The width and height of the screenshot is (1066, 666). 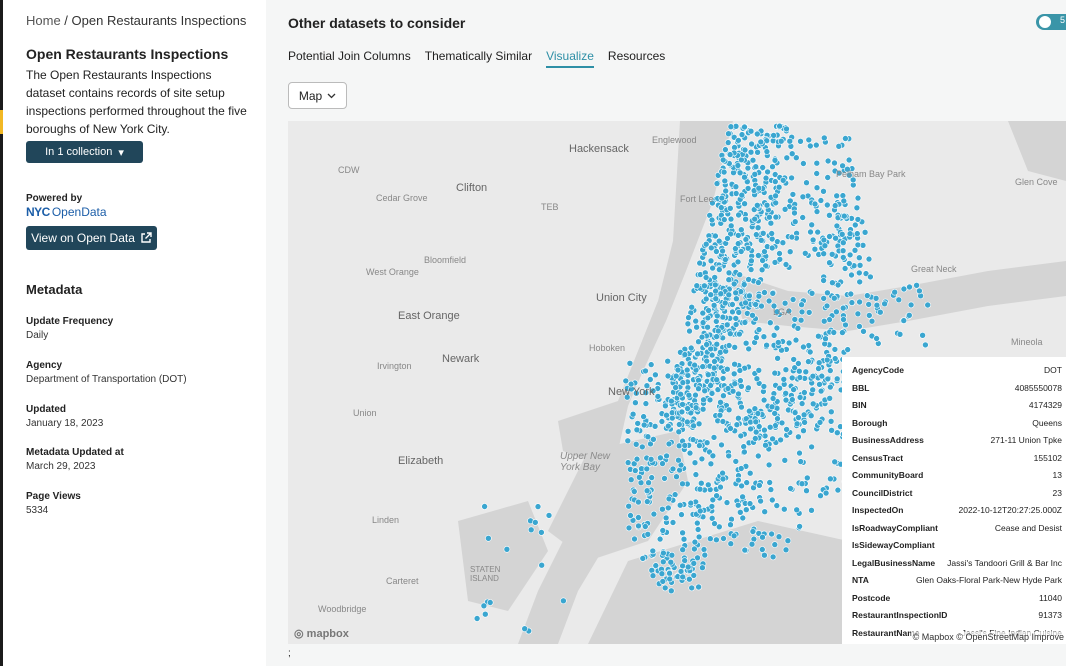 What do you see at coordinates (43, 20) in the screenshot?
I see `breadcrumb-home-link: Home` at bounding box center [43, 20].